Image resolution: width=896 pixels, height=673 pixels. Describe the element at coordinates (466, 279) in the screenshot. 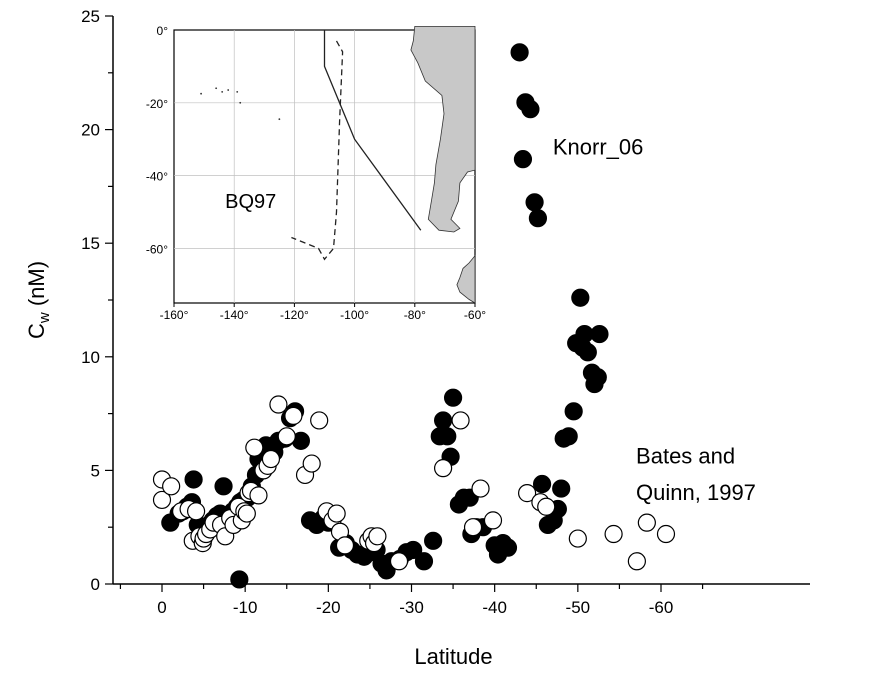

I see `antarctic-peninsula` at that location.